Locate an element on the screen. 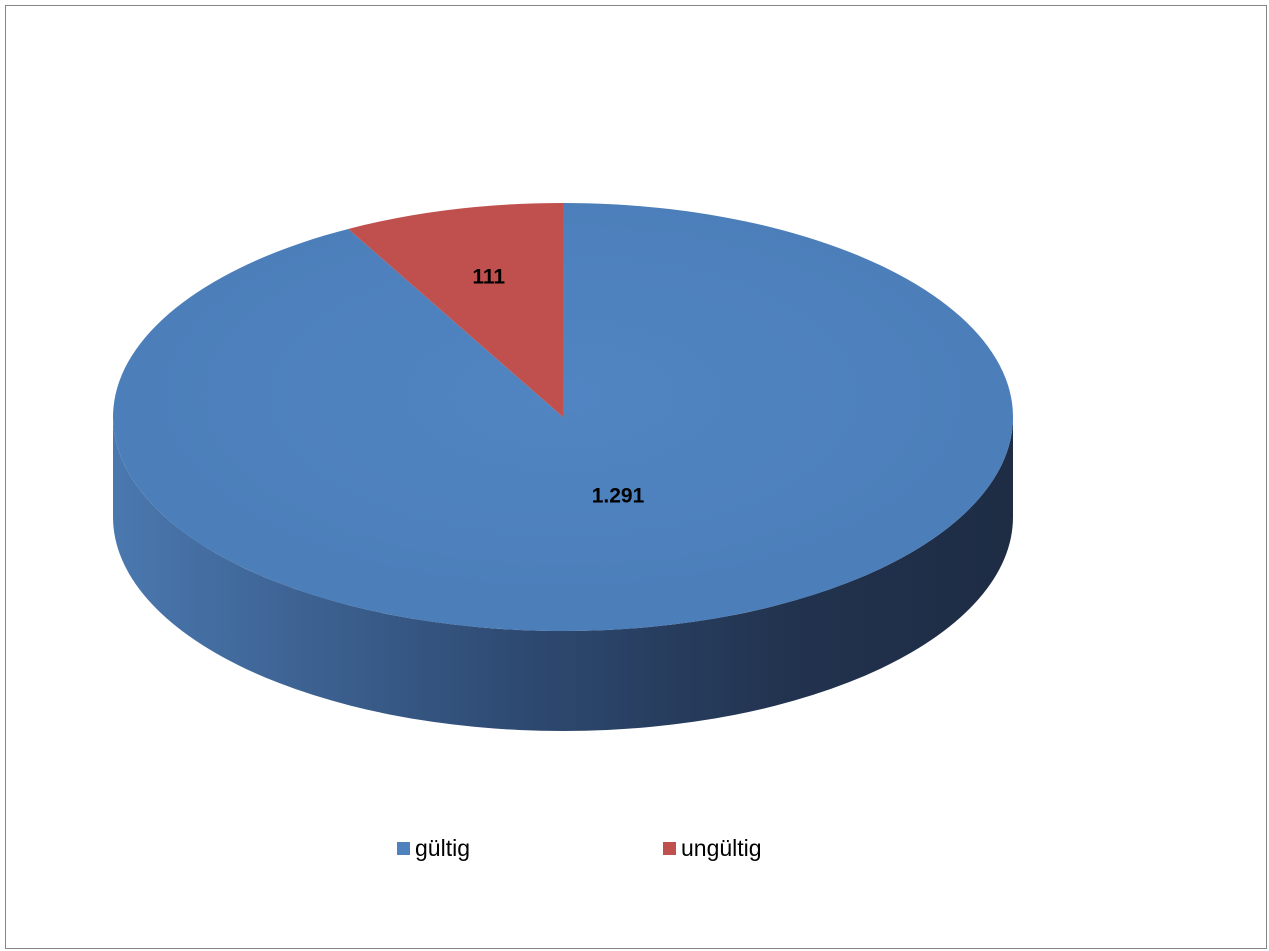  legend-swatch-gueltig is located at coordinates (403, 848).